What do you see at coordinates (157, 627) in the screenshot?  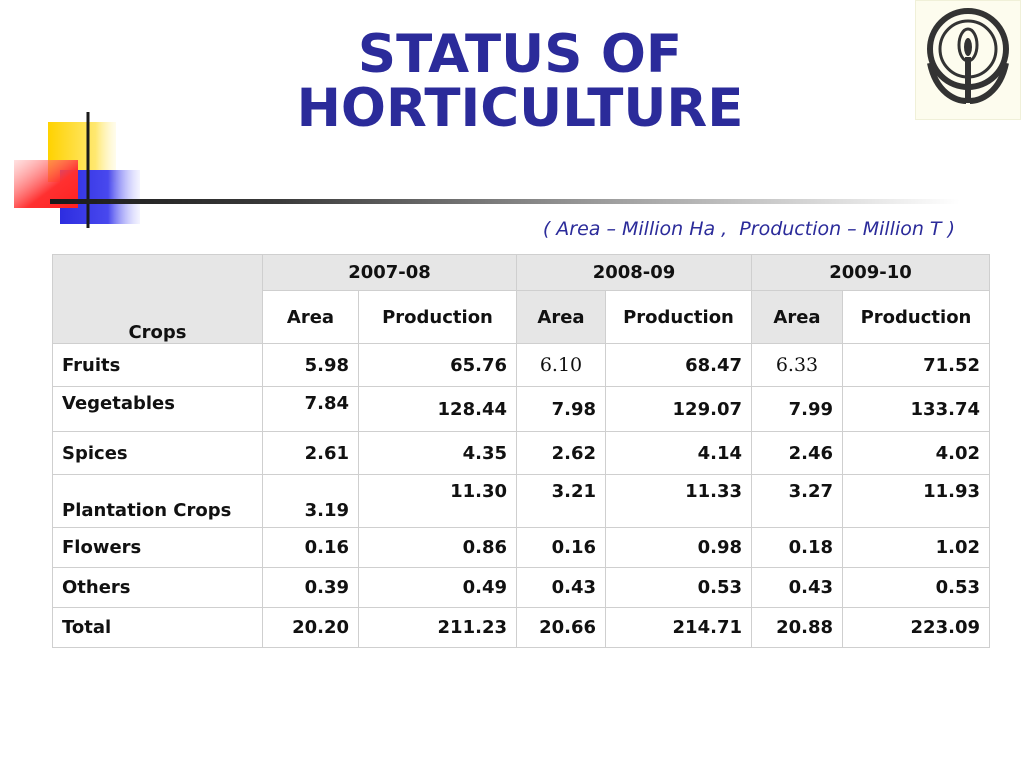 I see `crop-name: Total` at bounding box center [157, 627].